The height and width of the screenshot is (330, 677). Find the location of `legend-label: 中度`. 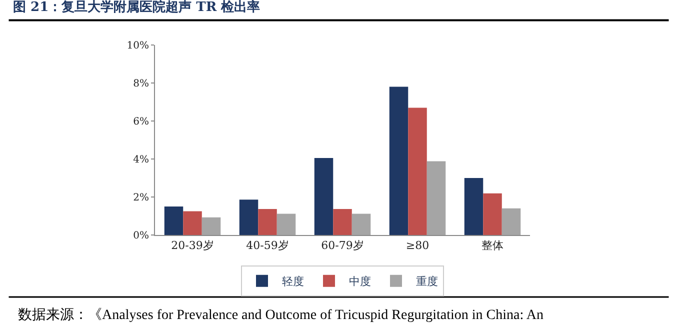

legend-label: 中度 is located at coordinates (360, 281).